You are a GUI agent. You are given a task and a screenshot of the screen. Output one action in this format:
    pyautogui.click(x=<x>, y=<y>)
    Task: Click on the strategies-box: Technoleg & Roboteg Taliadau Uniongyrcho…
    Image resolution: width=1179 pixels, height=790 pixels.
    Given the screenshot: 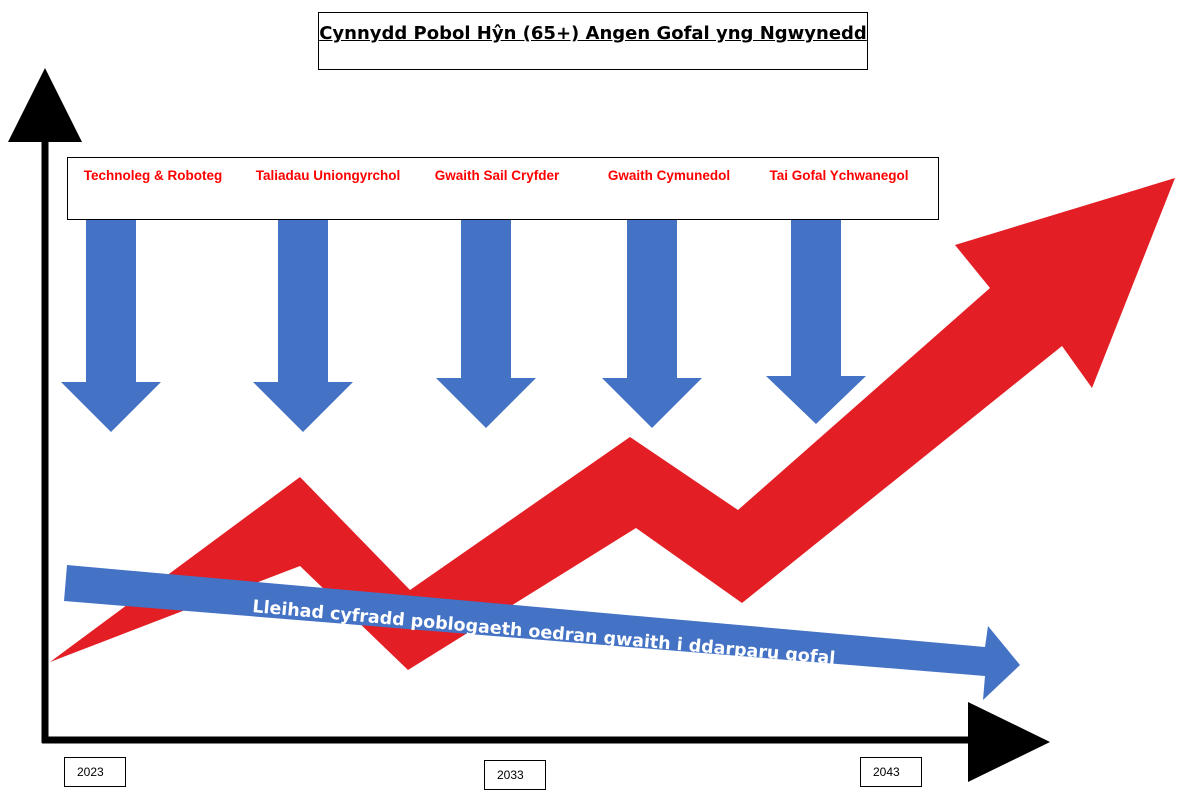 What is the action you would take?
    pyautogui.click(x=503, y=188)
    